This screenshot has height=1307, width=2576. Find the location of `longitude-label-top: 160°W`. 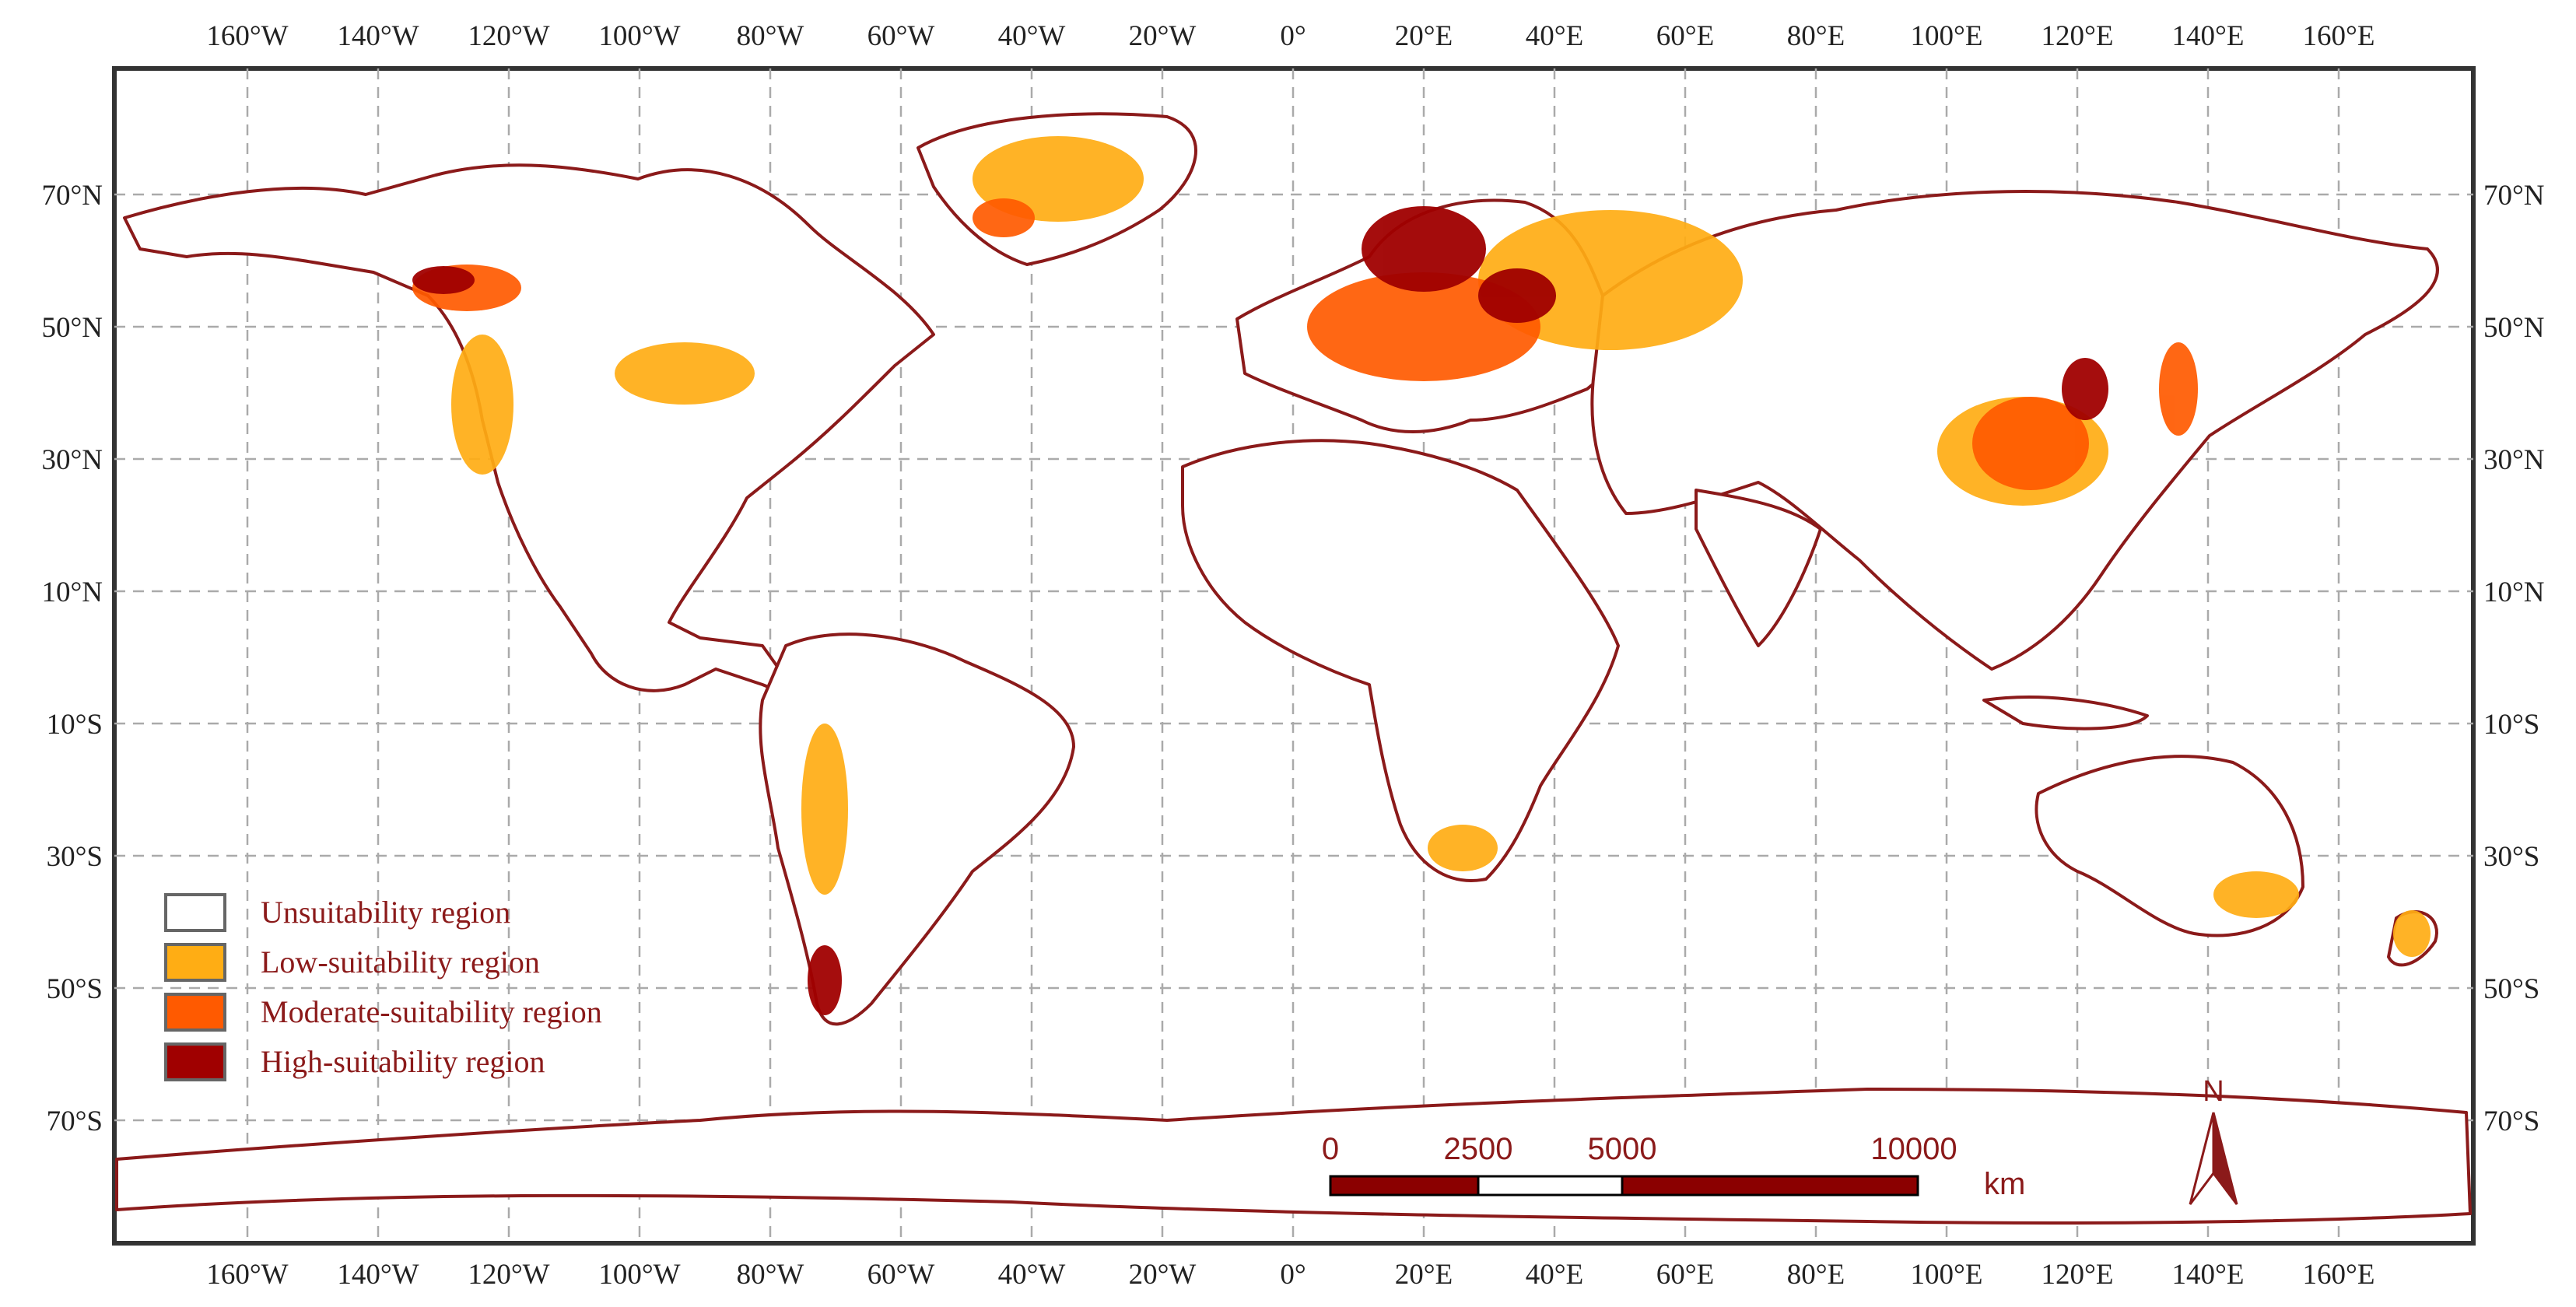

longitude-label-top: 160°W is located at coordinates (247, 36).